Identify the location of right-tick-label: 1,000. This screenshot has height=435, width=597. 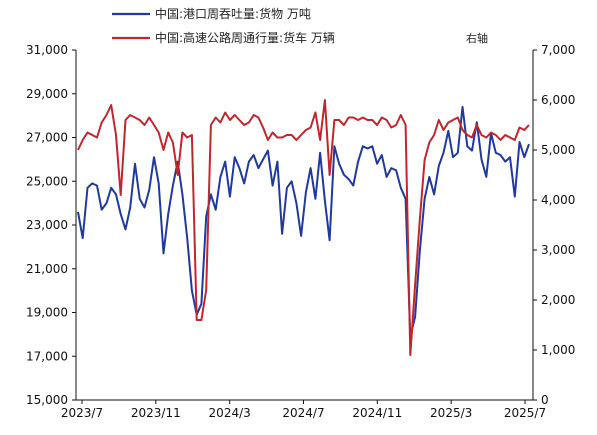
(558, 350).